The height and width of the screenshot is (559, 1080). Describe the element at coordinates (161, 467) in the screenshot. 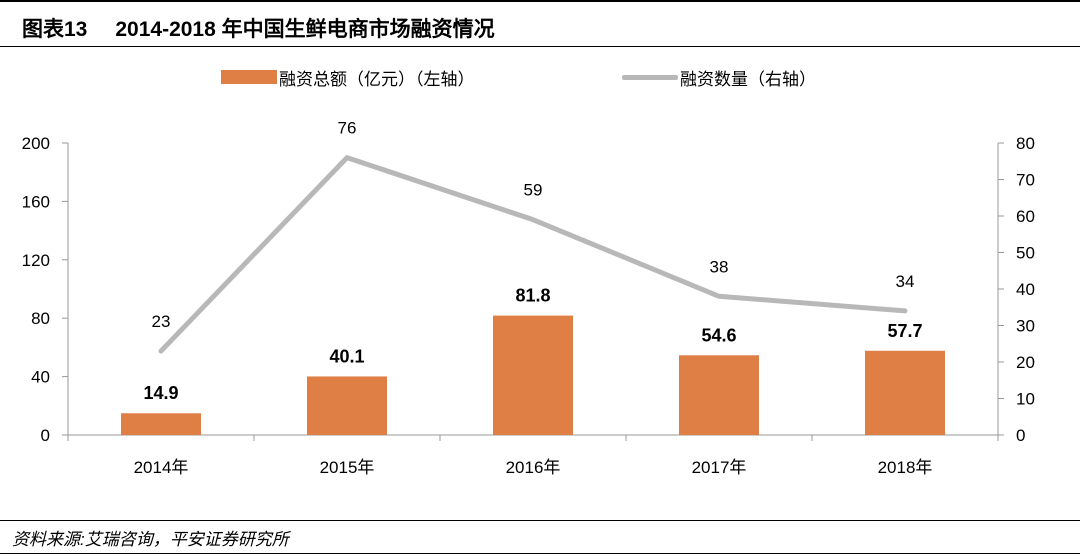

I see `x-axis-tick-label: 2014年` at that location.